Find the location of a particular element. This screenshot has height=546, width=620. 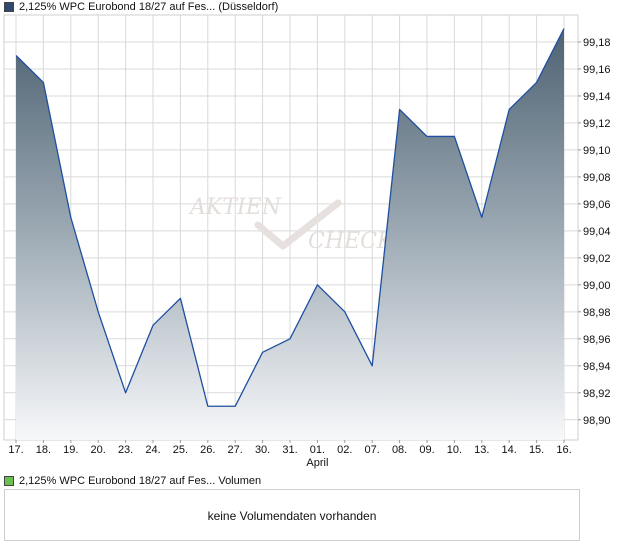

x-tick-label: 24. is located at coordinates (152, 450).